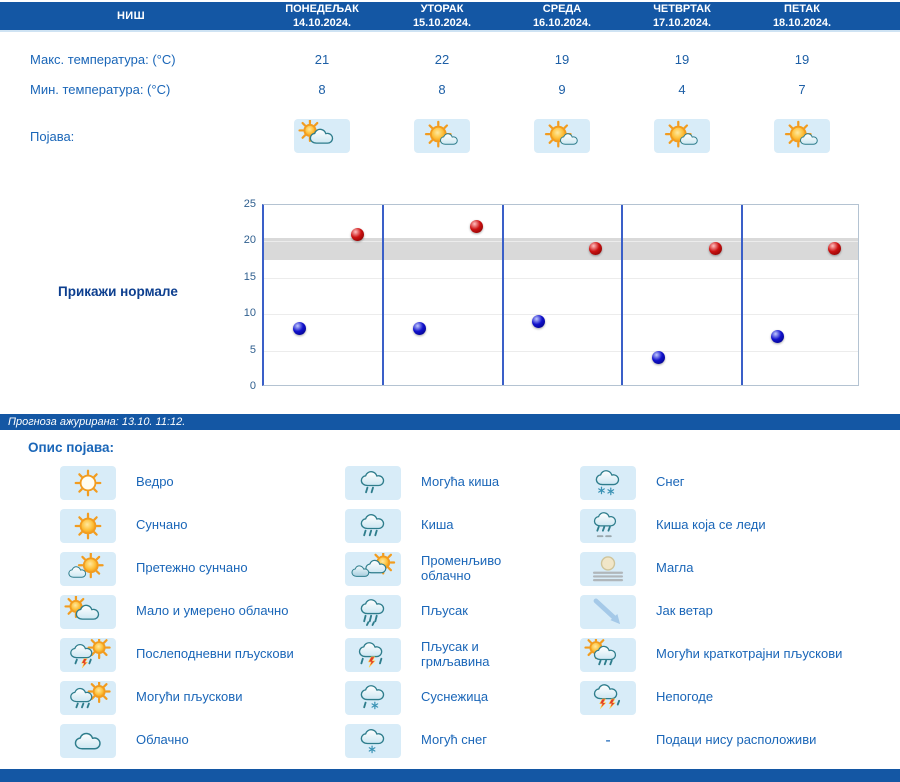  What do you see at coordinates (186, 525) in the screenshot?
I see `legend-item: Сунчано` at bounding box center [186, 525].